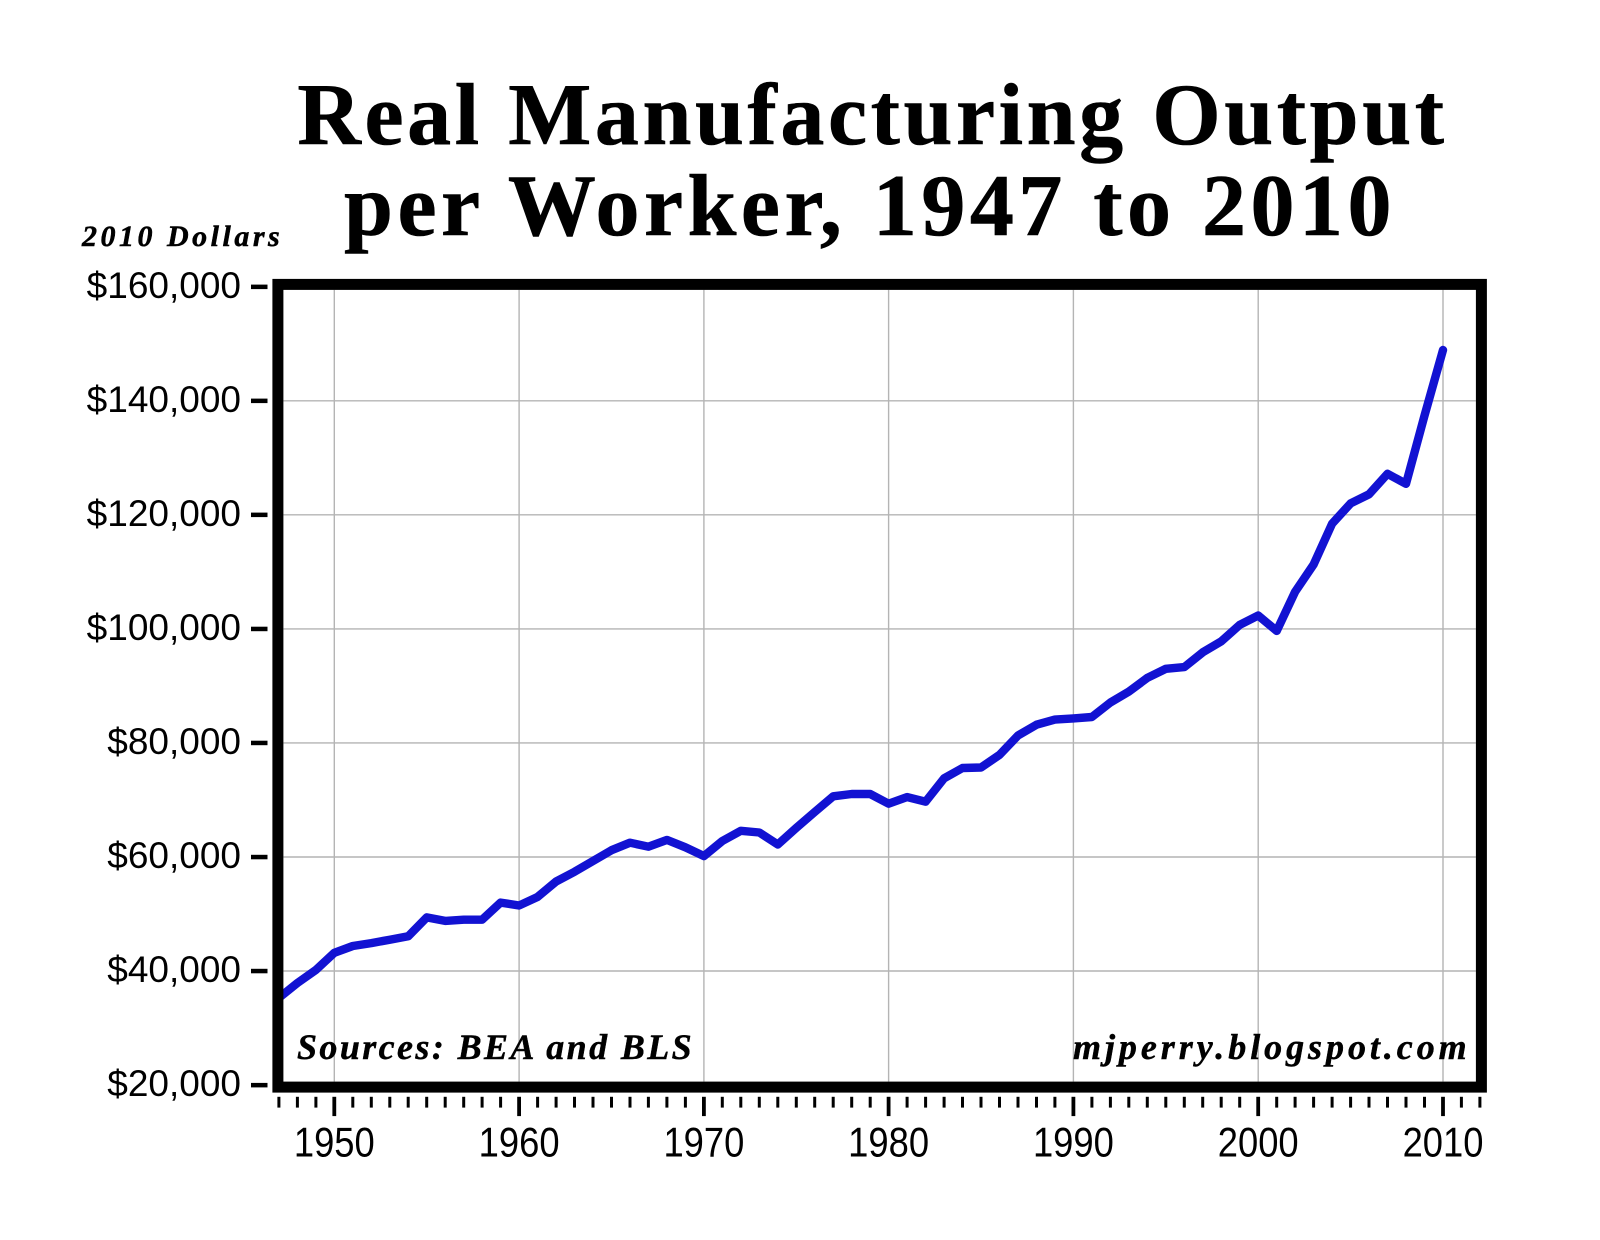 This screenshot has width=1600, height=1240. I want to click on svg-text: 1980, so click(888, 1142).